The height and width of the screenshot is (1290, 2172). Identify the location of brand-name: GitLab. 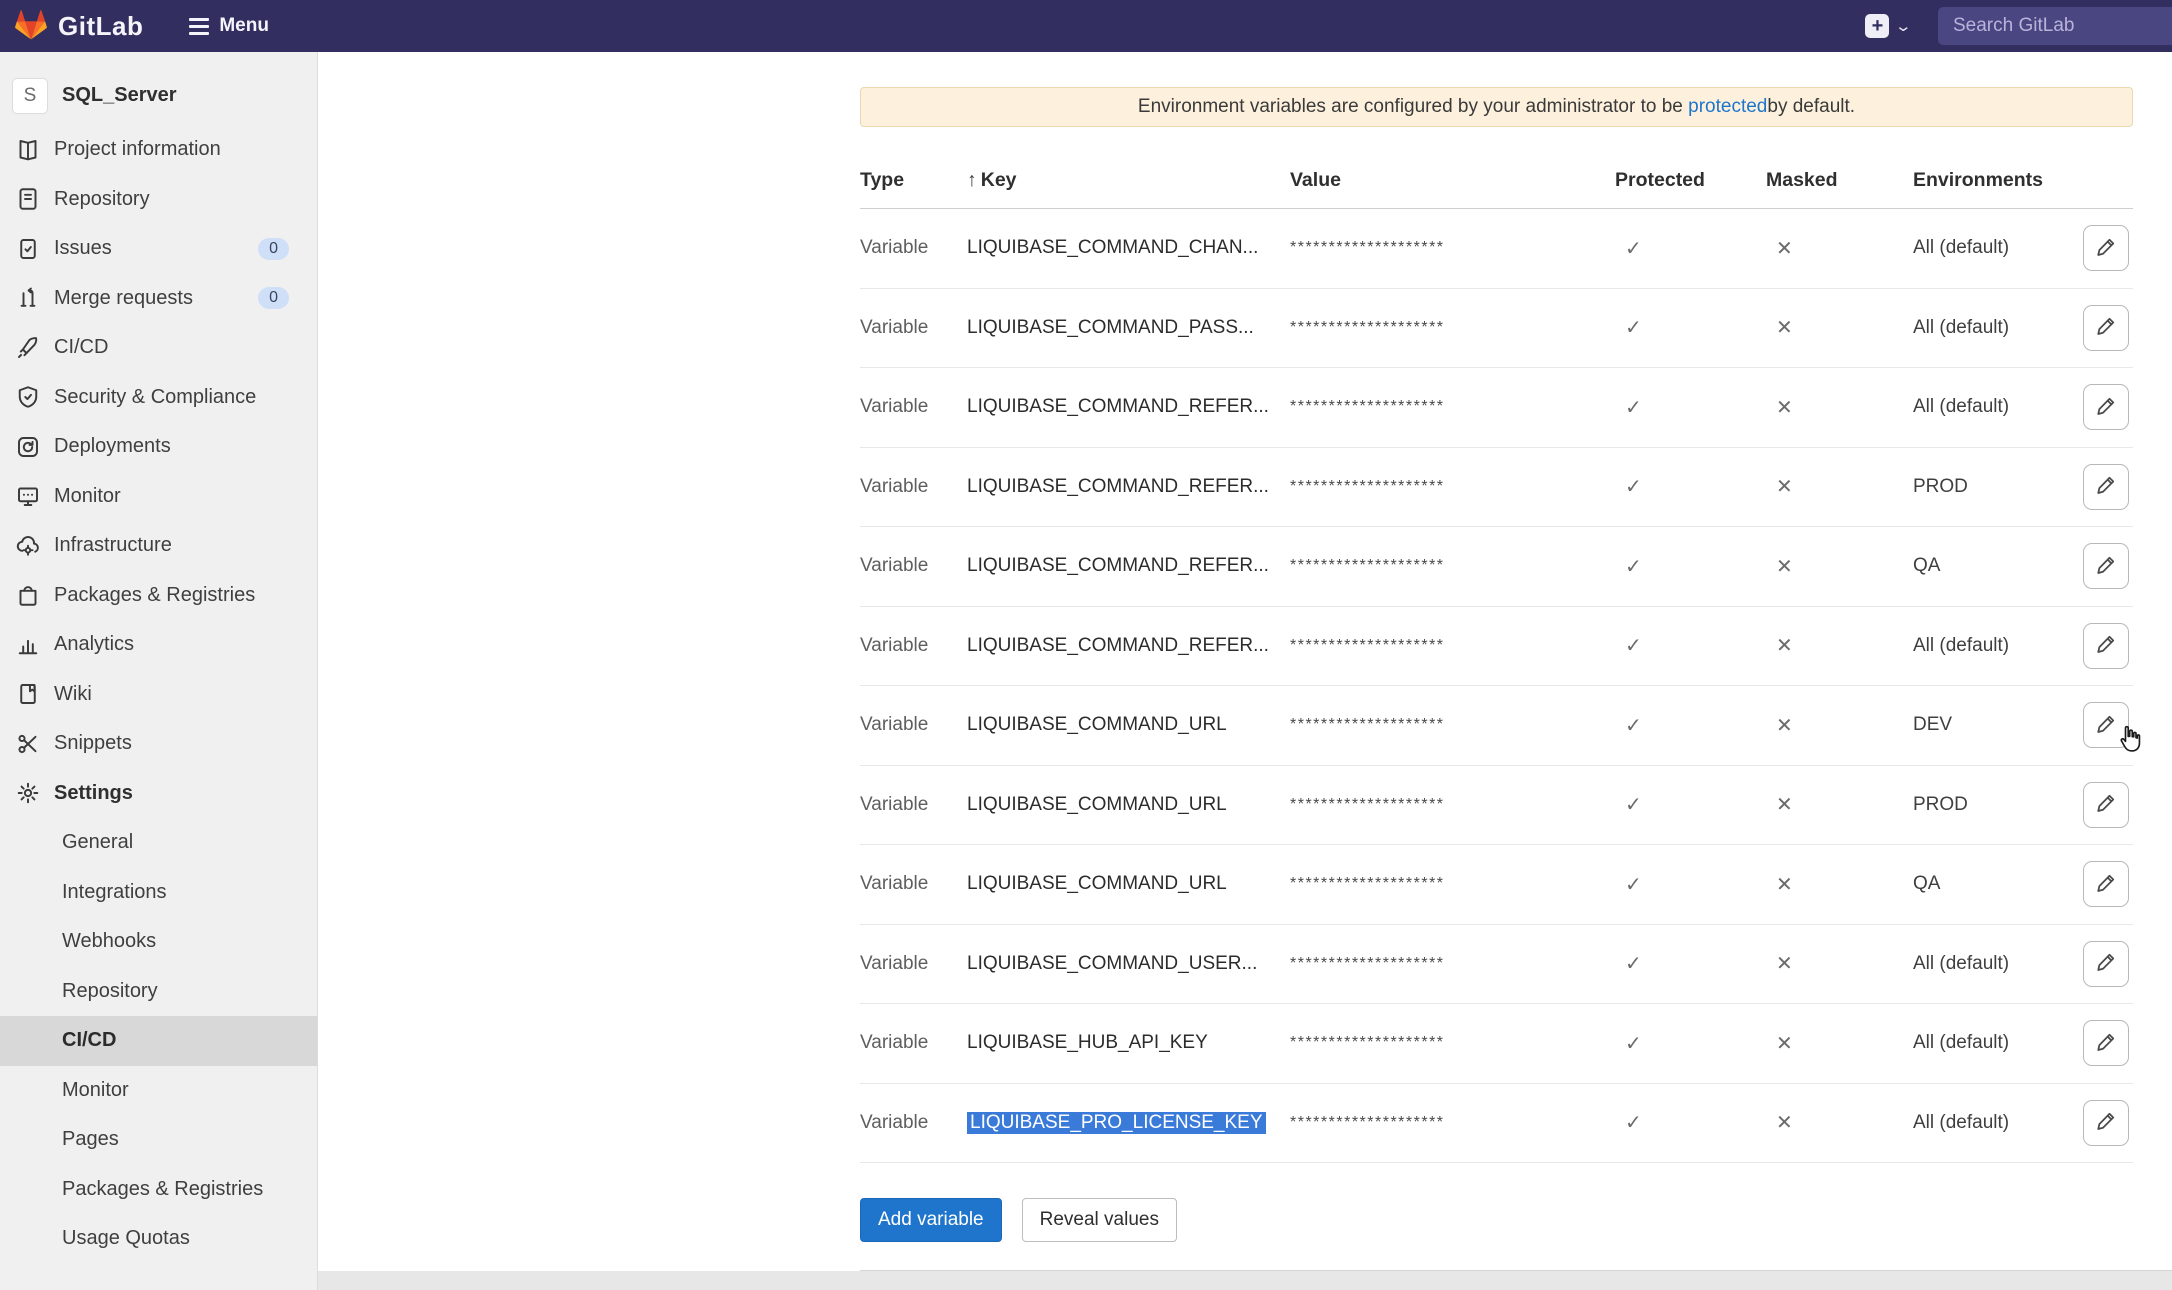
(101, 25).